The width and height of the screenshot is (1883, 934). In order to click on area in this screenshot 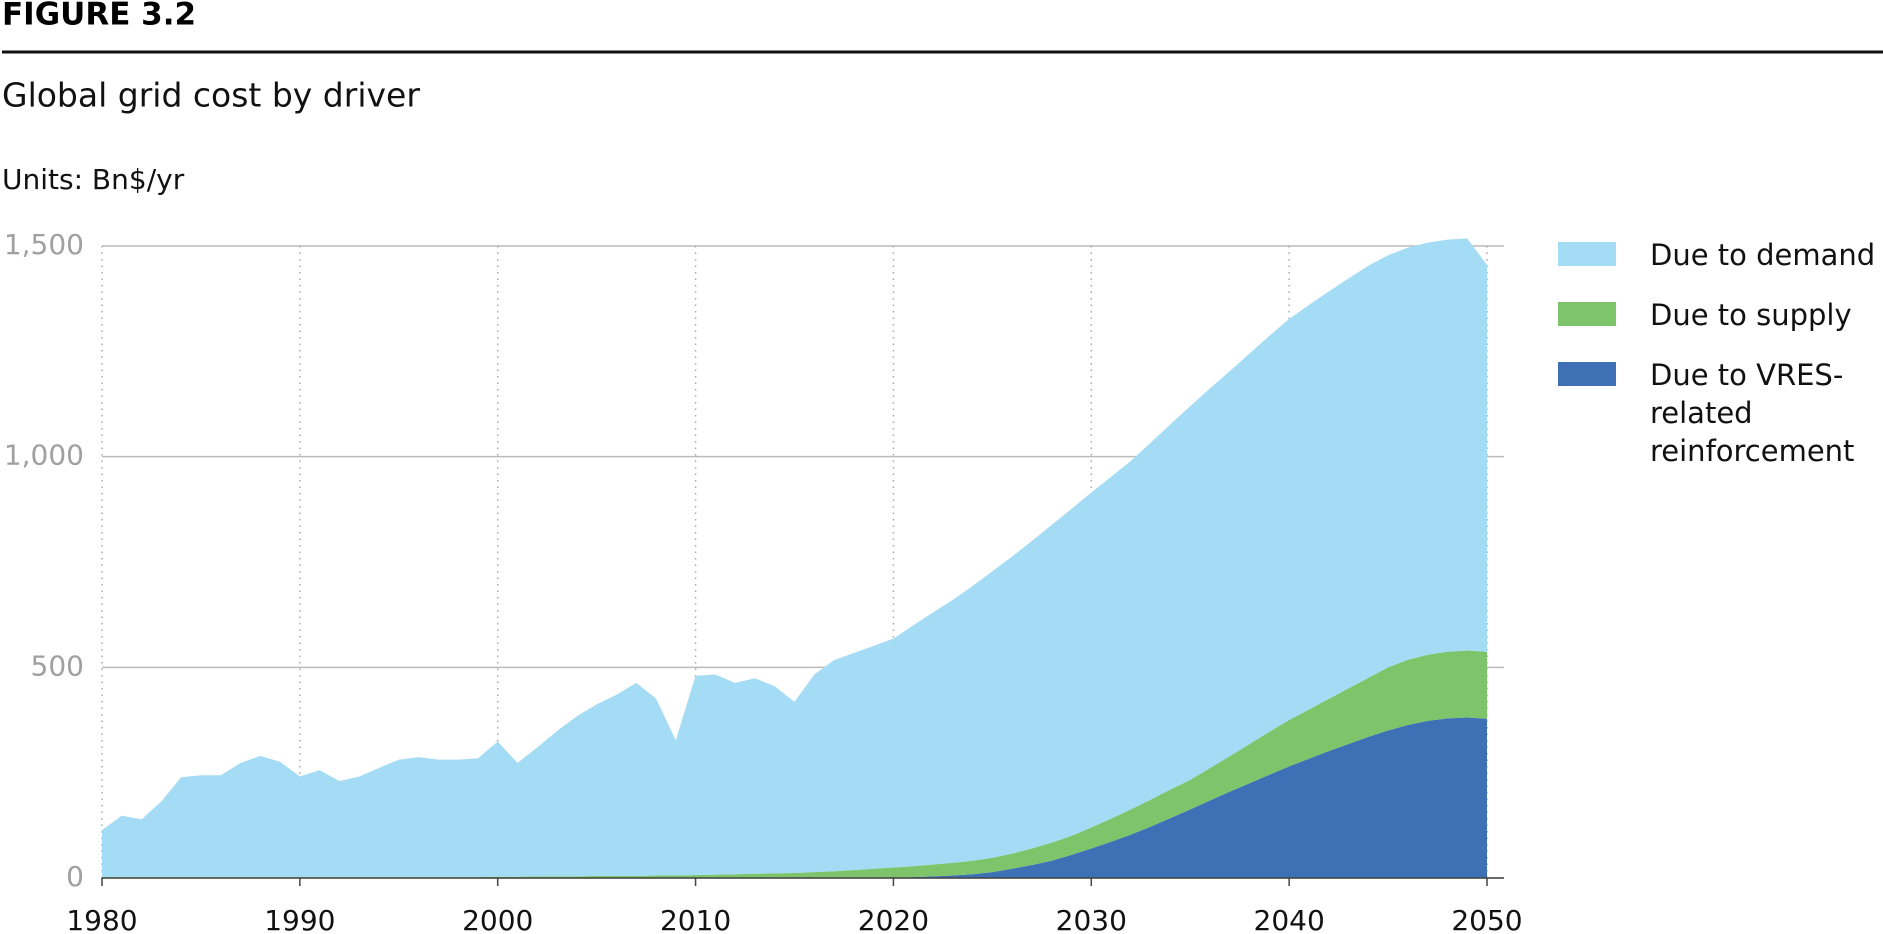, I will do `click(794, 797)`.